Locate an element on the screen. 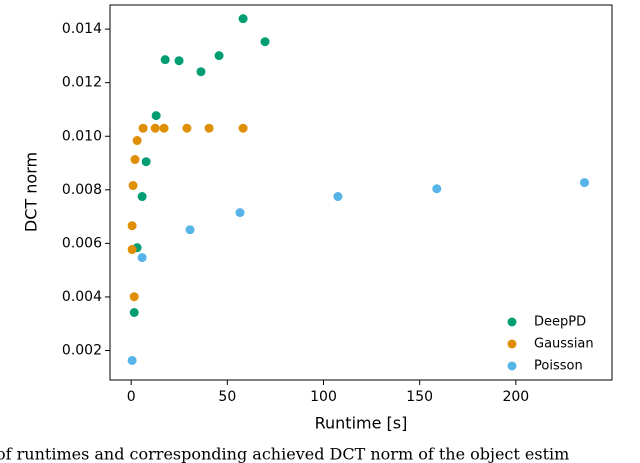  y-tick-label: 0.006 is located at coordinates (82, 243).